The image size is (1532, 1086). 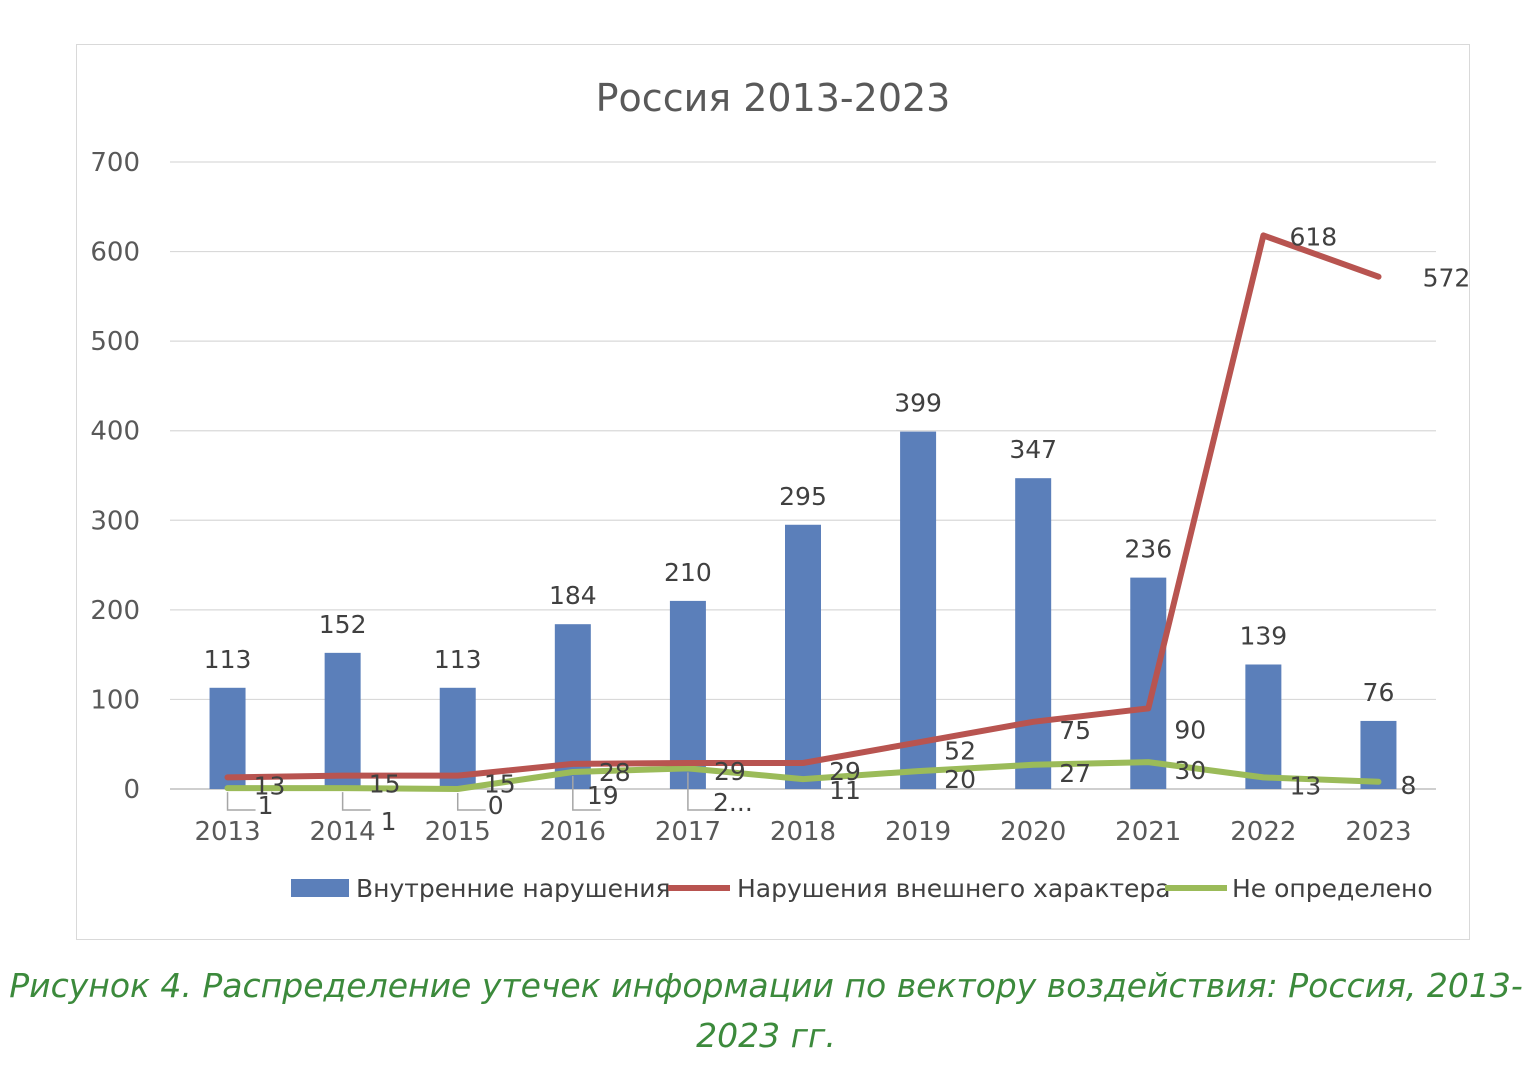 What do you see at coordinates (320, 888) in the screenshot?
I see `legend-swatch-internal` at bounding box center [320, 888].